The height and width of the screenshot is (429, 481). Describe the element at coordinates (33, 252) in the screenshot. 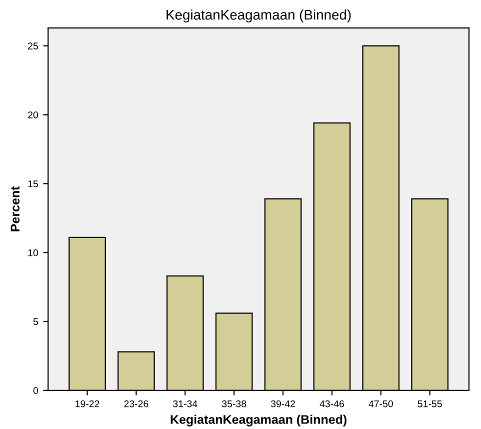

I see `y-tick-label: 10` at that location.